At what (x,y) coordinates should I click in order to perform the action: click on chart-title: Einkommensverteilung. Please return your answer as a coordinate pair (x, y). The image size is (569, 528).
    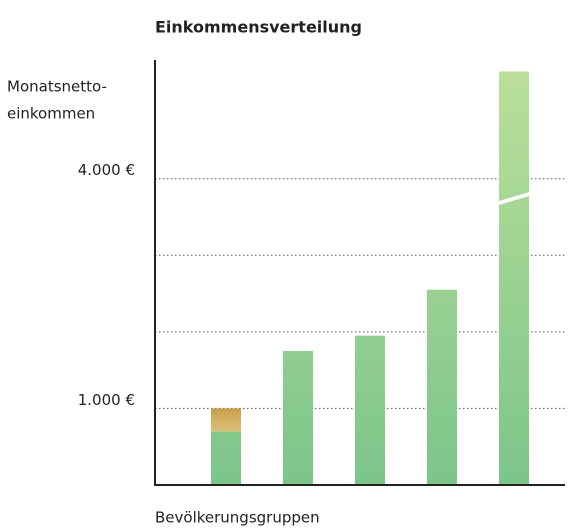
    Looking at the image, I should click on (258, 27).